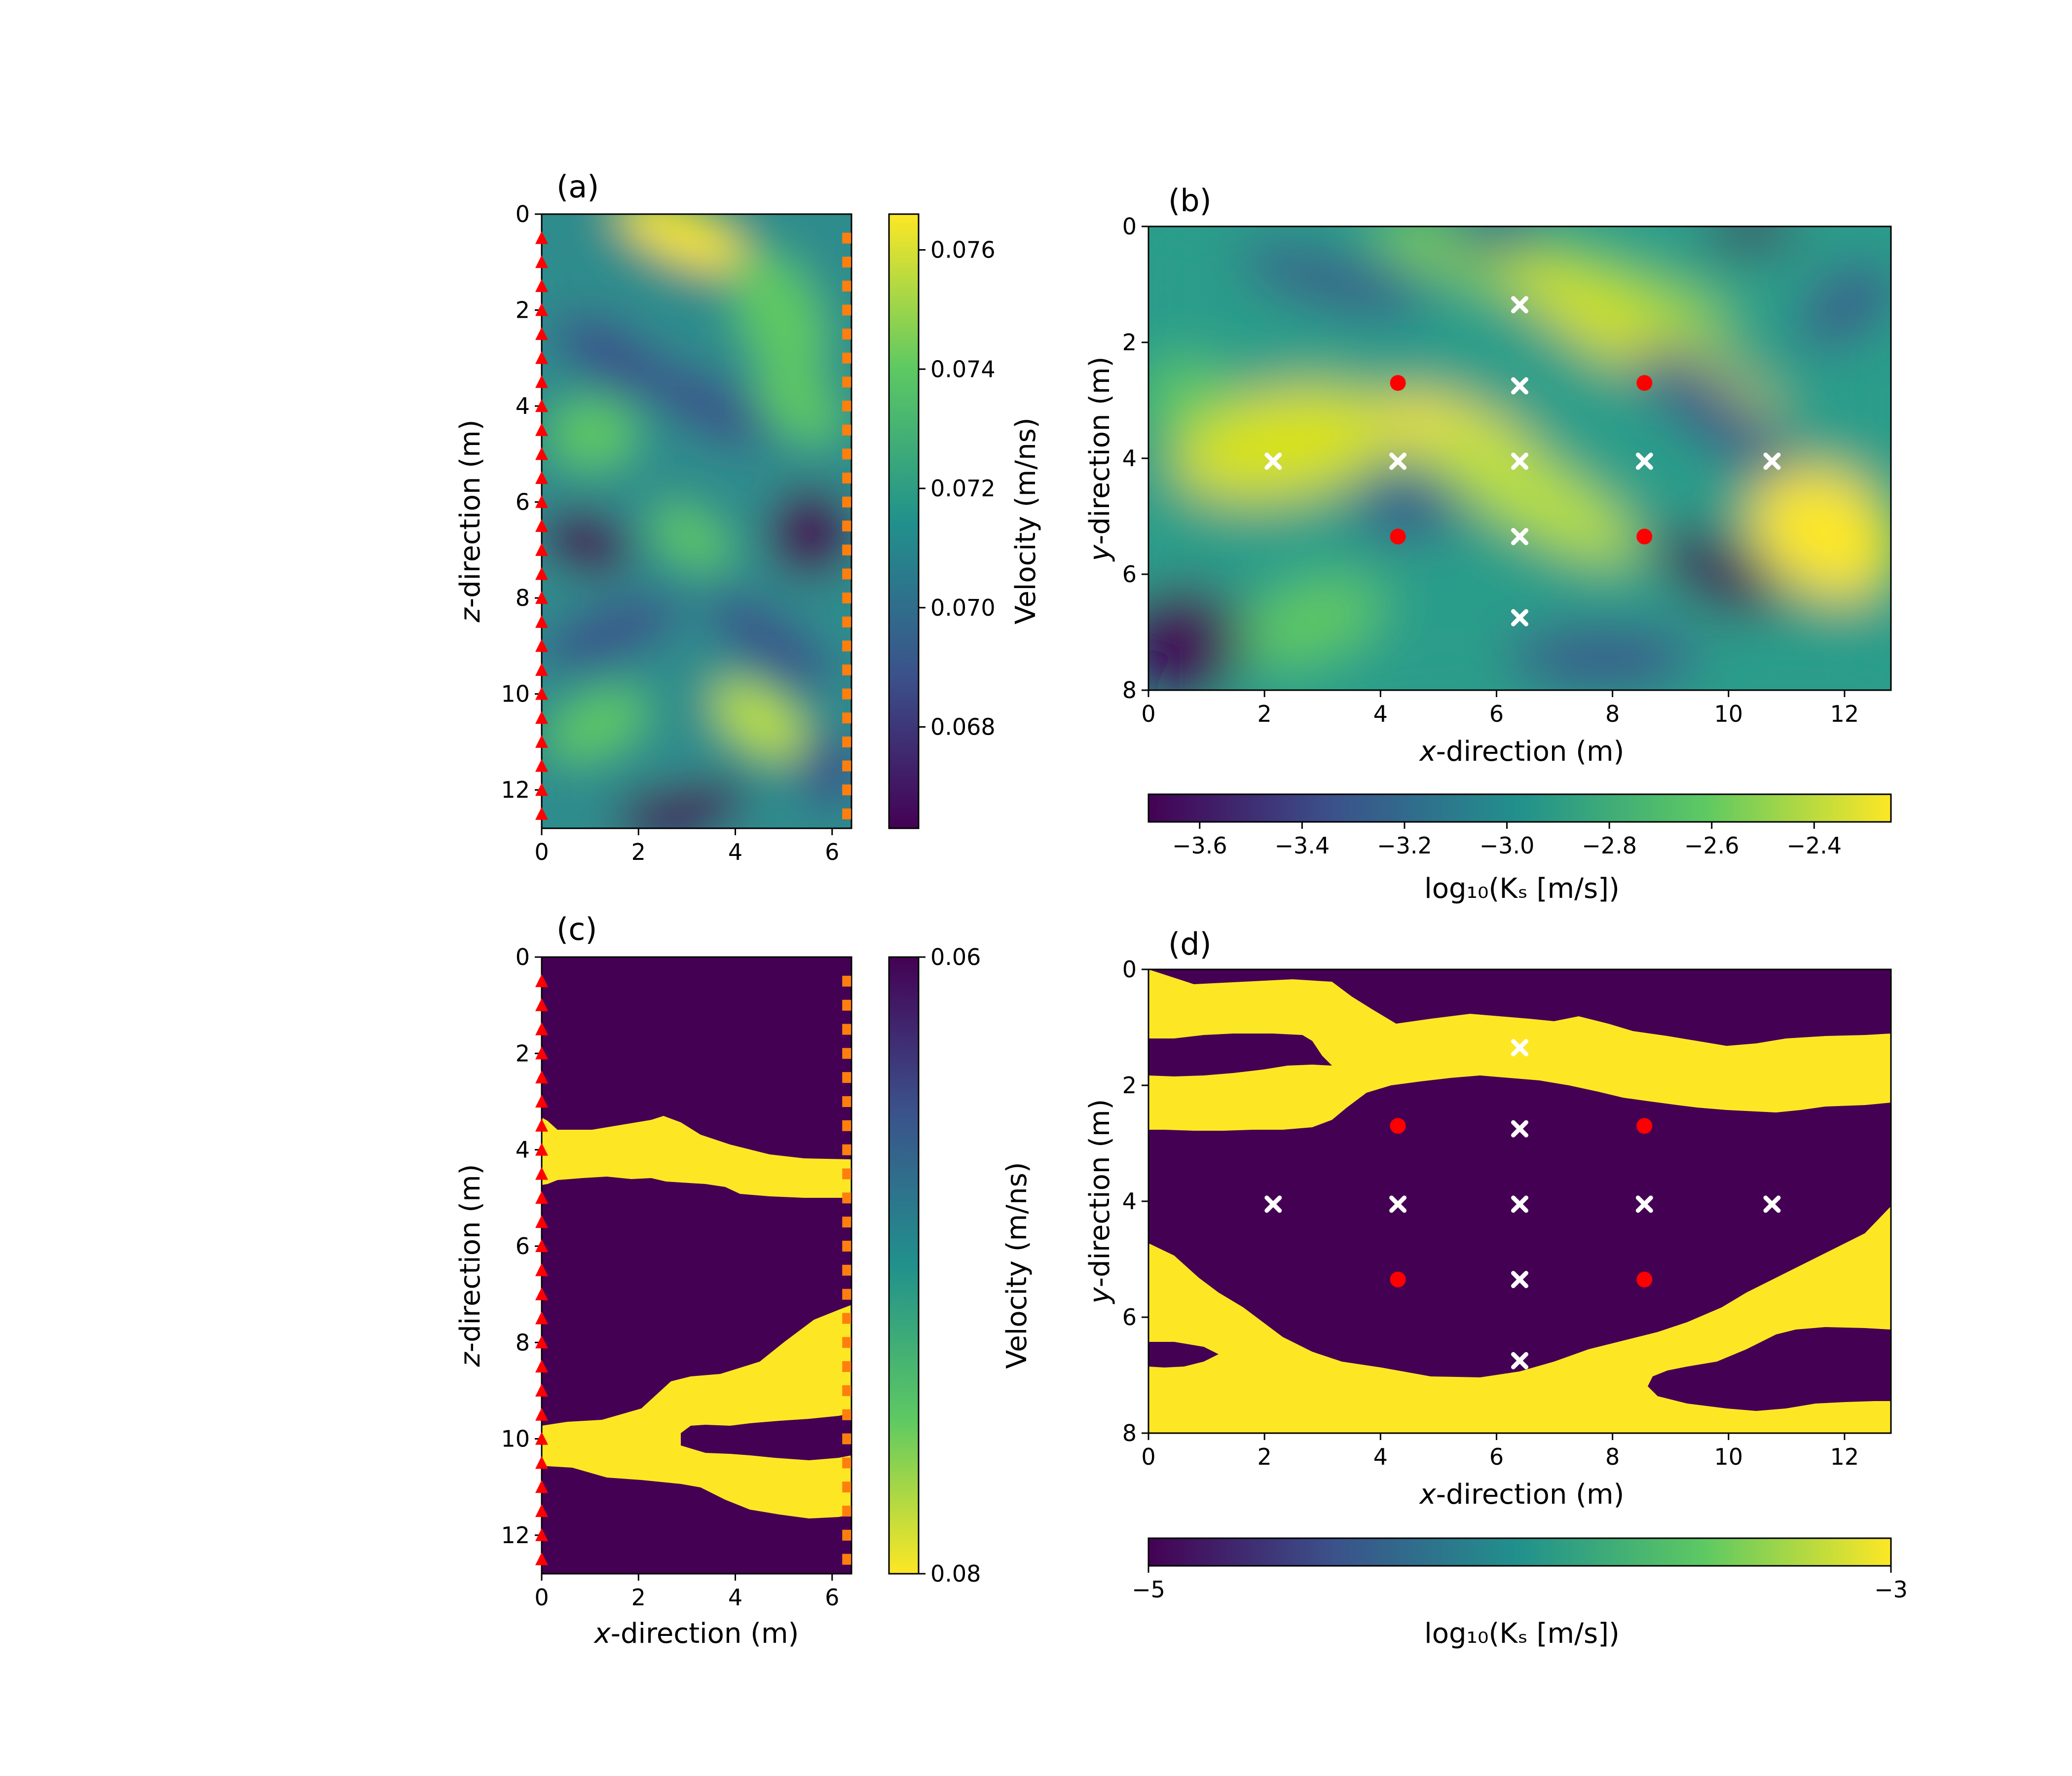 This screenshot has width=2072, height=1776. I want to click on colorbar-tick-label: −2.8, so click(1610, 846).